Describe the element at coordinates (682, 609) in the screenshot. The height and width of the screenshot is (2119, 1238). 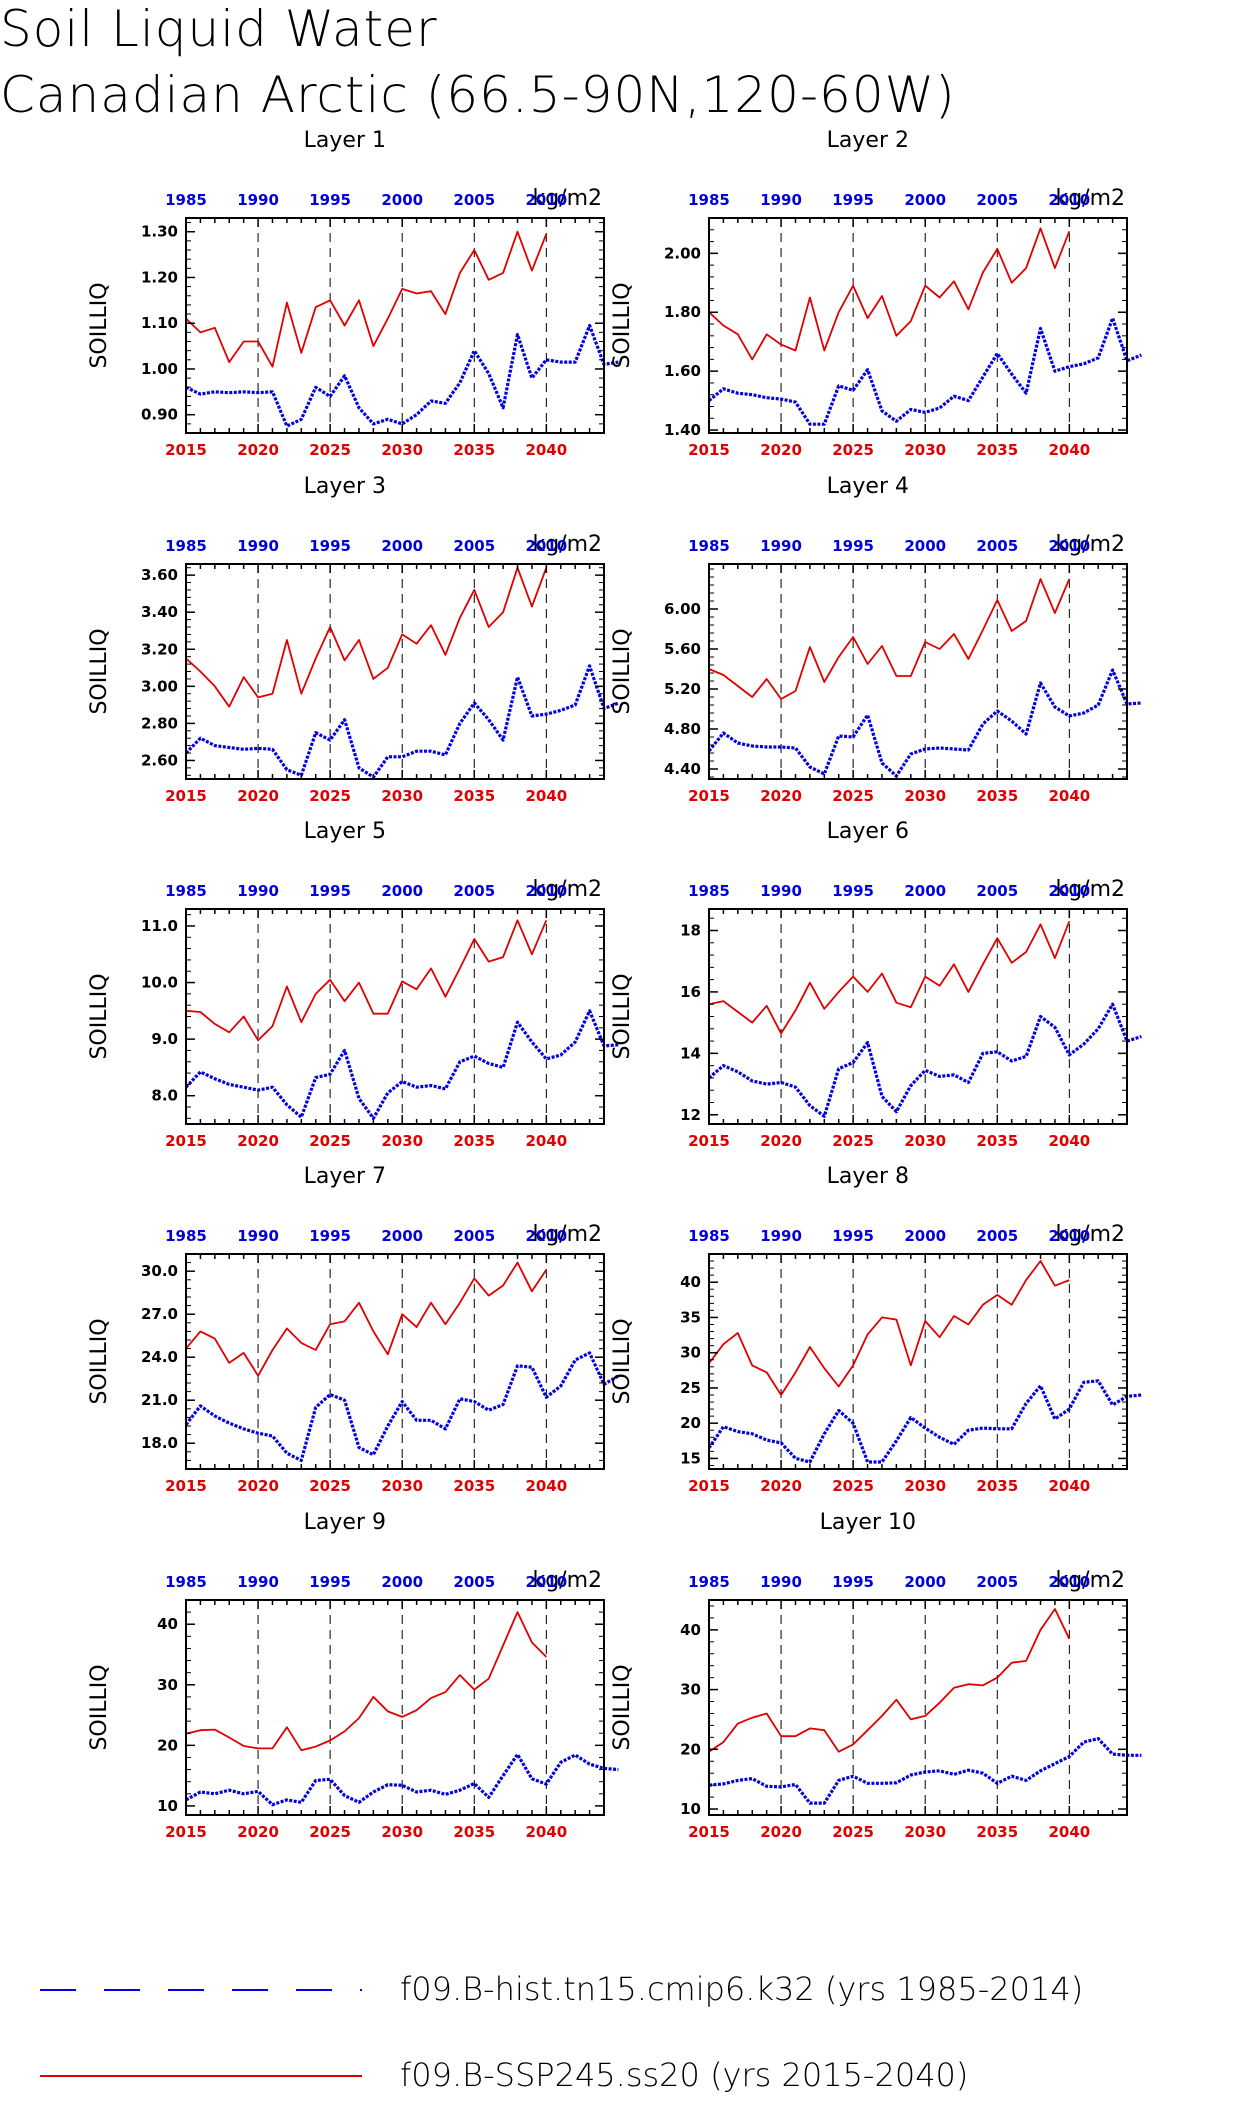
I see `y-tick-label: 6.00` at that location.